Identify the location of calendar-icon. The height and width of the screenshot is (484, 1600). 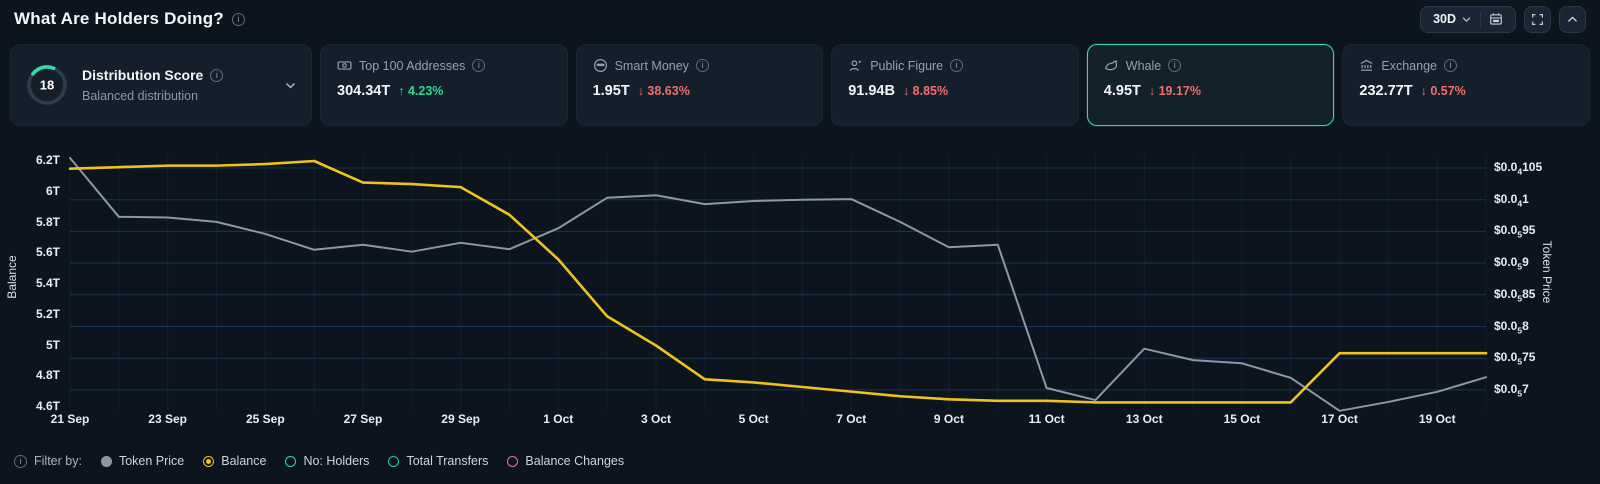
(1496, 19).